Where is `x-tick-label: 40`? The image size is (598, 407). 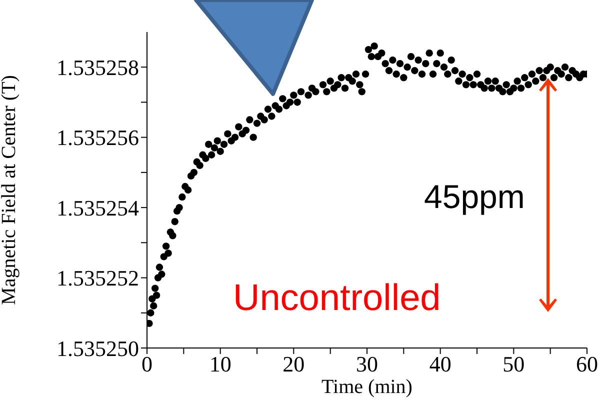
x-tick-label: 40 is located at coordinates (440, 364).